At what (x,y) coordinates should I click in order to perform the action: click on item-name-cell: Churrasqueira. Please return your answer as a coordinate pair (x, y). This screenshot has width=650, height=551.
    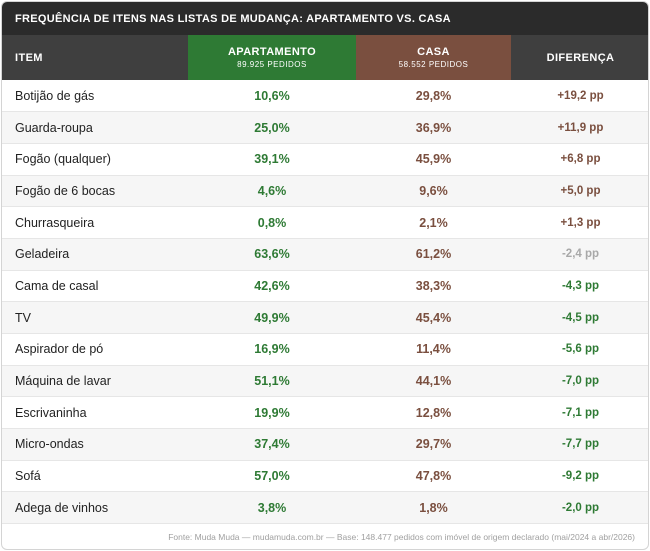
    Looking at the image, I should click on (95, 222).